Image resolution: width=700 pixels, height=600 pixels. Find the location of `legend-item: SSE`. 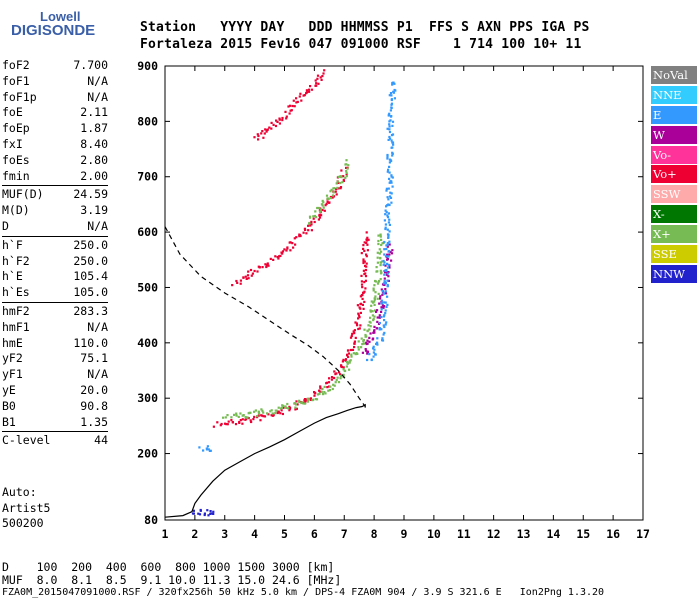

legend-item: SSE is located at coordinates (674, 254).